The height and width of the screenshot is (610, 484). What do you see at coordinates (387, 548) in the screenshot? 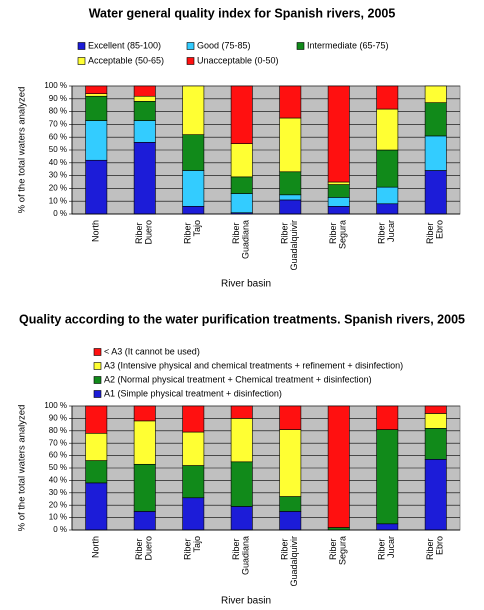
I see `x-tick-label: Riber Jucar` at bounding box center [387, 548].